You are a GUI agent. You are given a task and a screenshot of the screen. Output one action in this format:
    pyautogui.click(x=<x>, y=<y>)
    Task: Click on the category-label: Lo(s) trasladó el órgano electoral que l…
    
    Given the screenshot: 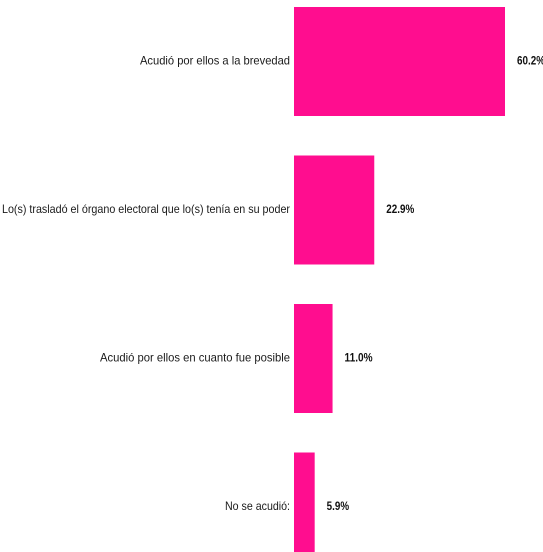 What is the action you would take?
    pyautogui.click(x=146, y=209)
    